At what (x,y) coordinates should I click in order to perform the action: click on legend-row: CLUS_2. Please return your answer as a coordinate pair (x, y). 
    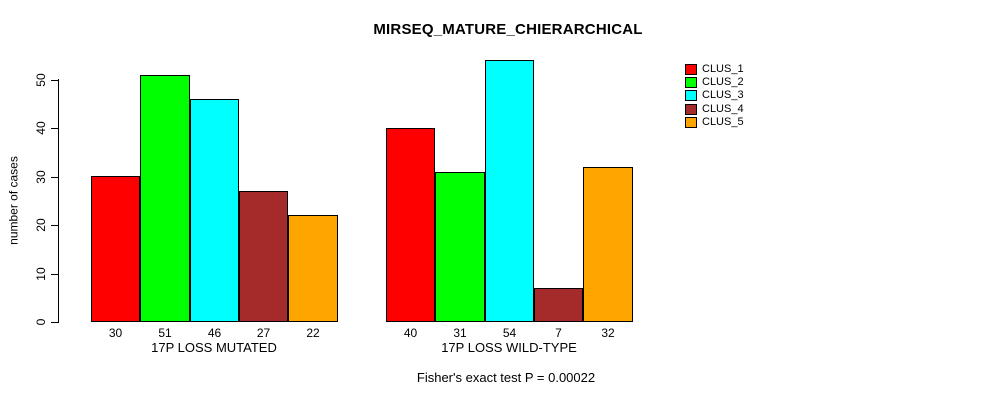
    Looking at the image, I should click on (740, 82).